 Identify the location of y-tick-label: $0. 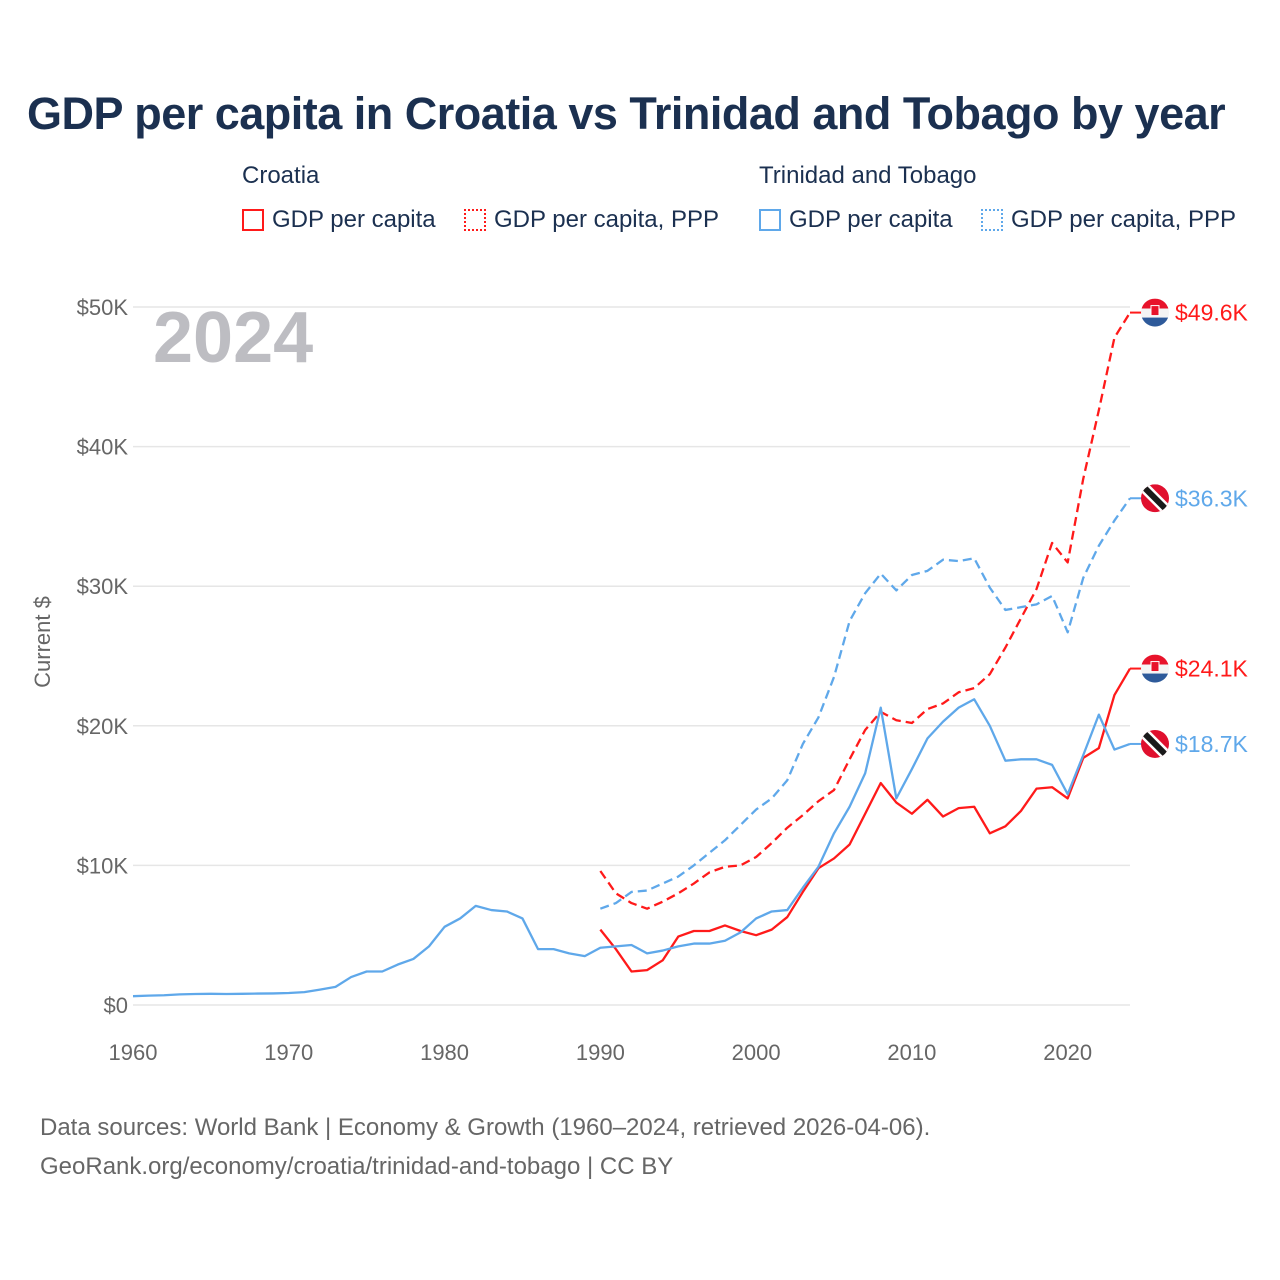
(116, 1005).